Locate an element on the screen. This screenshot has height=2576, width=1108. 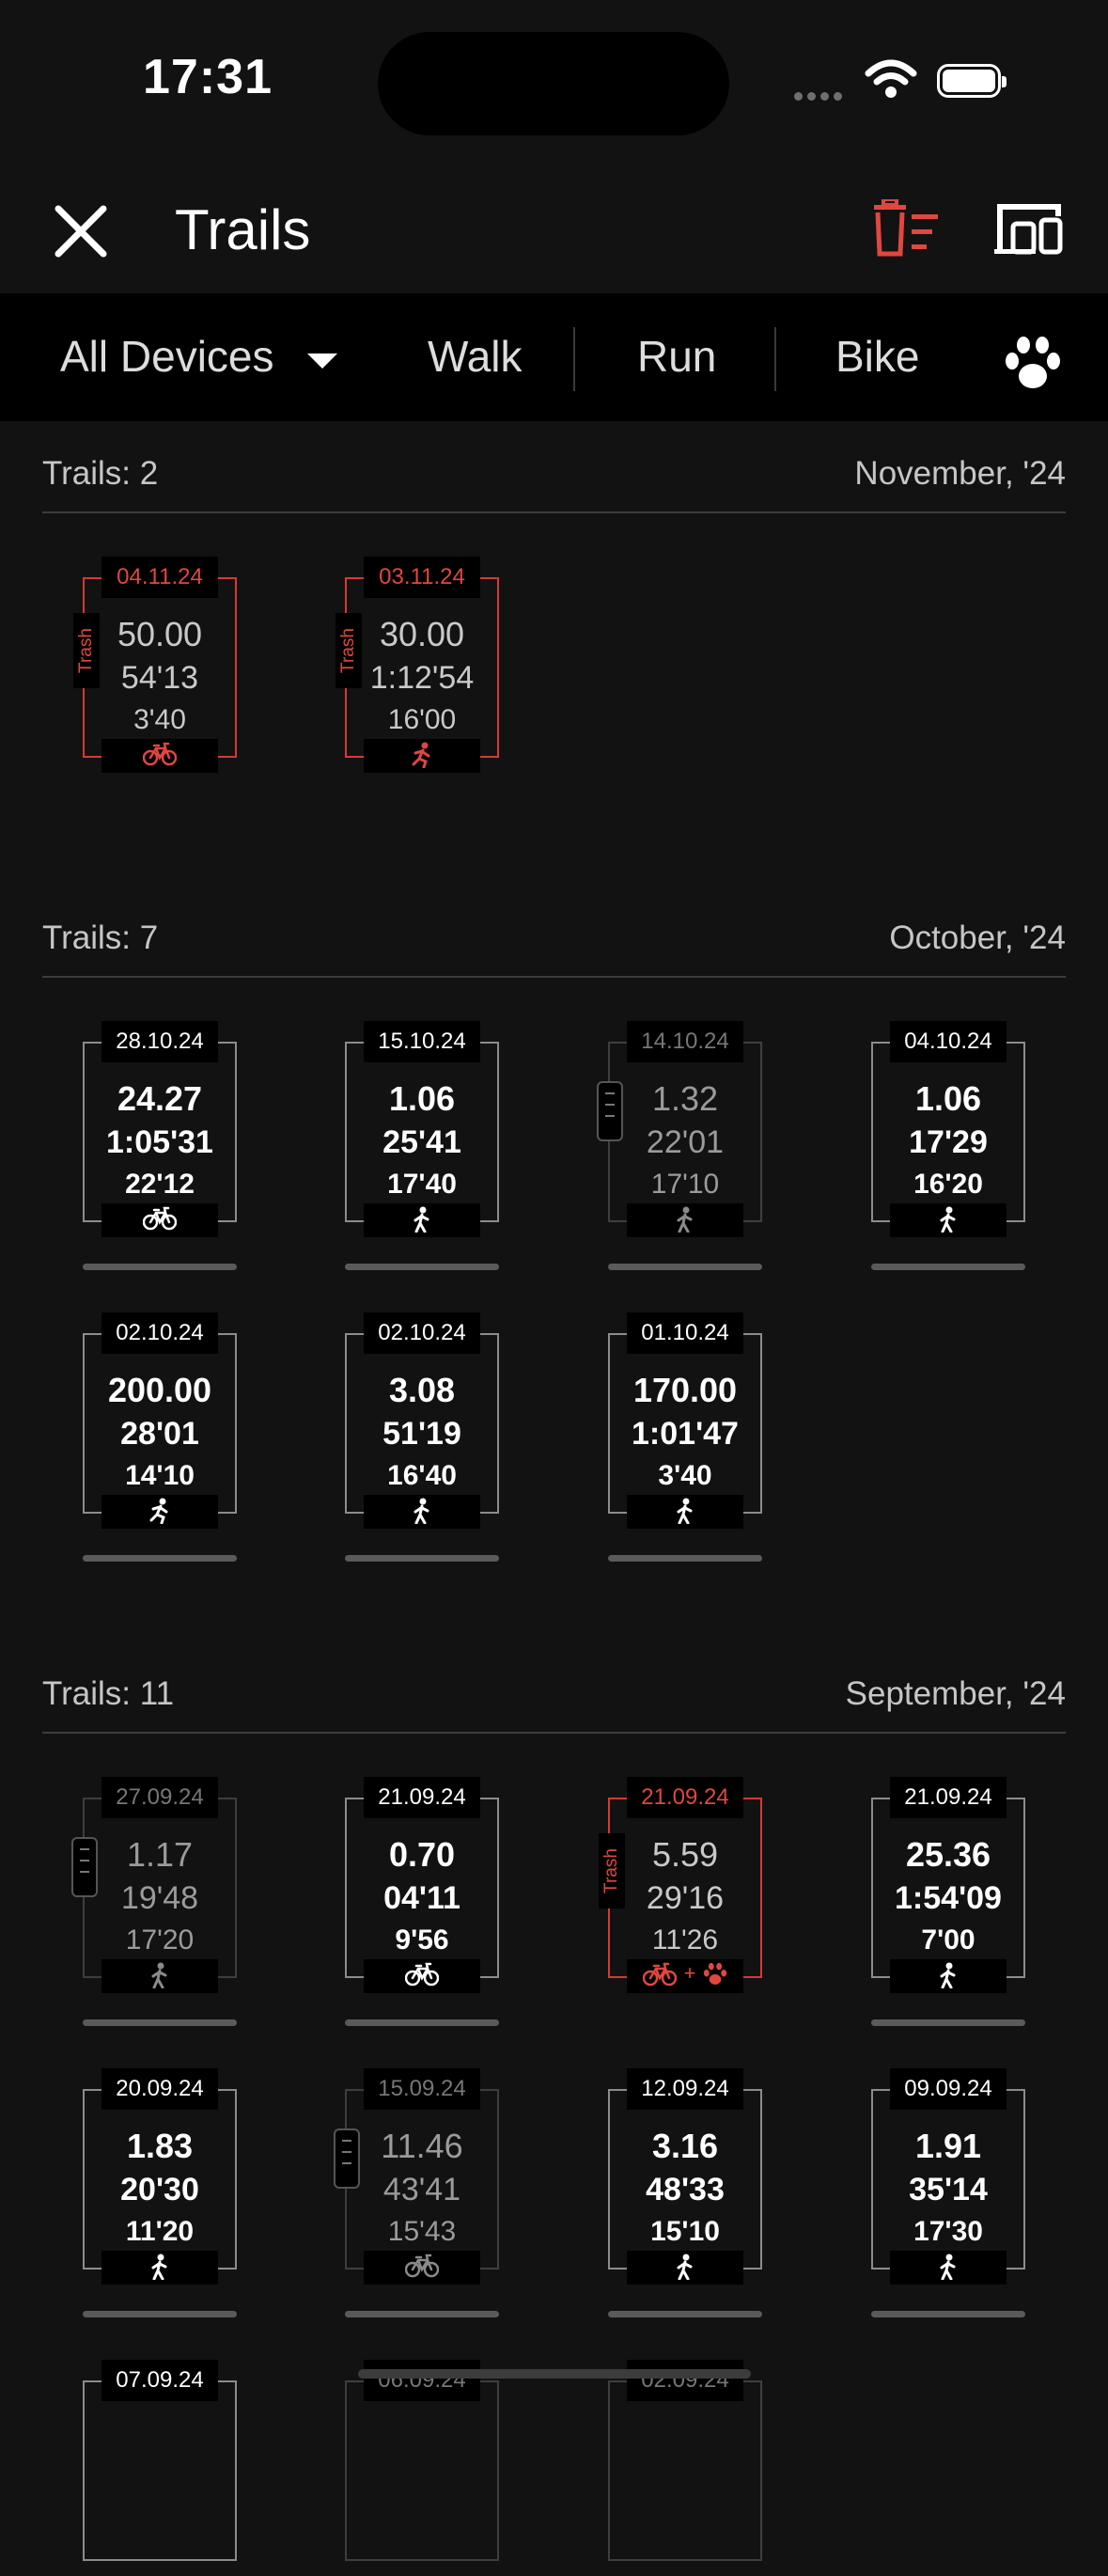
trail-date: 14.10.24 is located at coordinates (685, 1041).